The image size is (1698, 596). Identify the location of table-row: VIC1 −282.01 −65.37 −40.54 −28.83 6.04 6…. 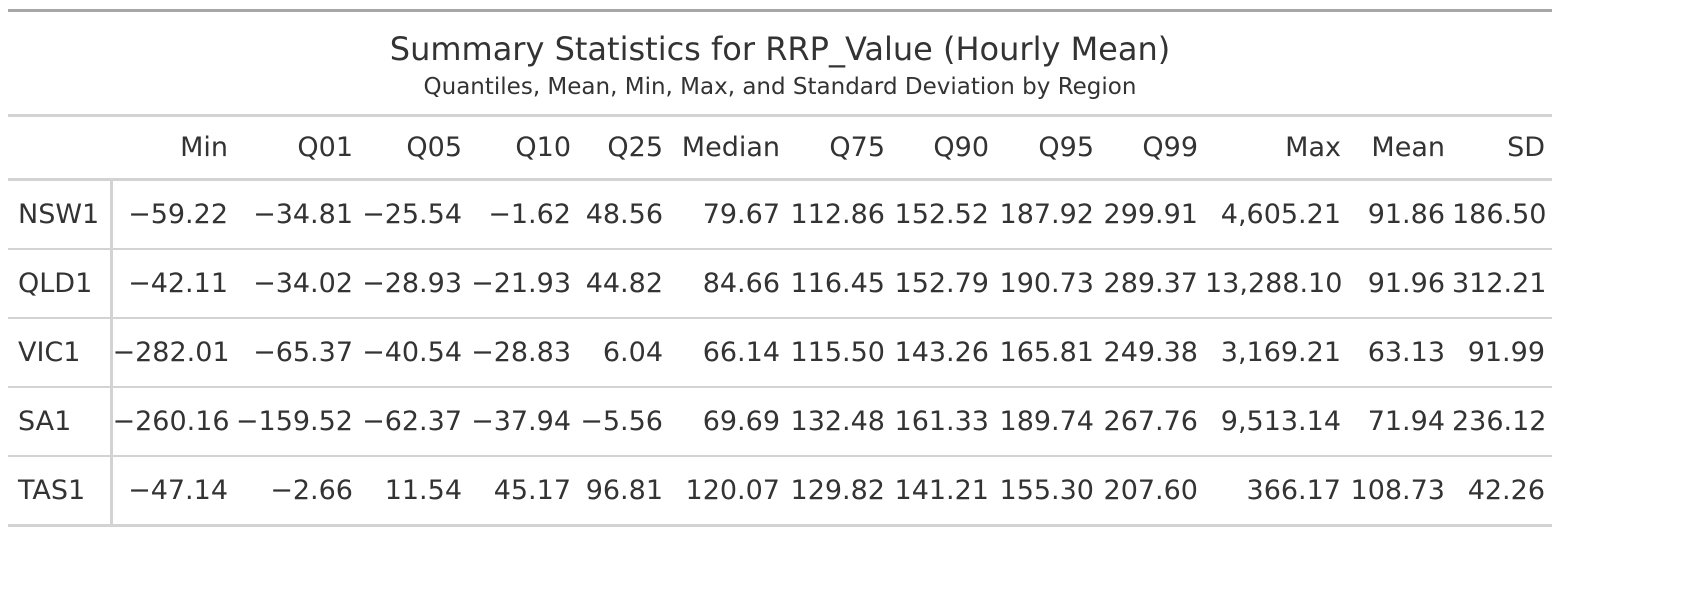
(780, 353).